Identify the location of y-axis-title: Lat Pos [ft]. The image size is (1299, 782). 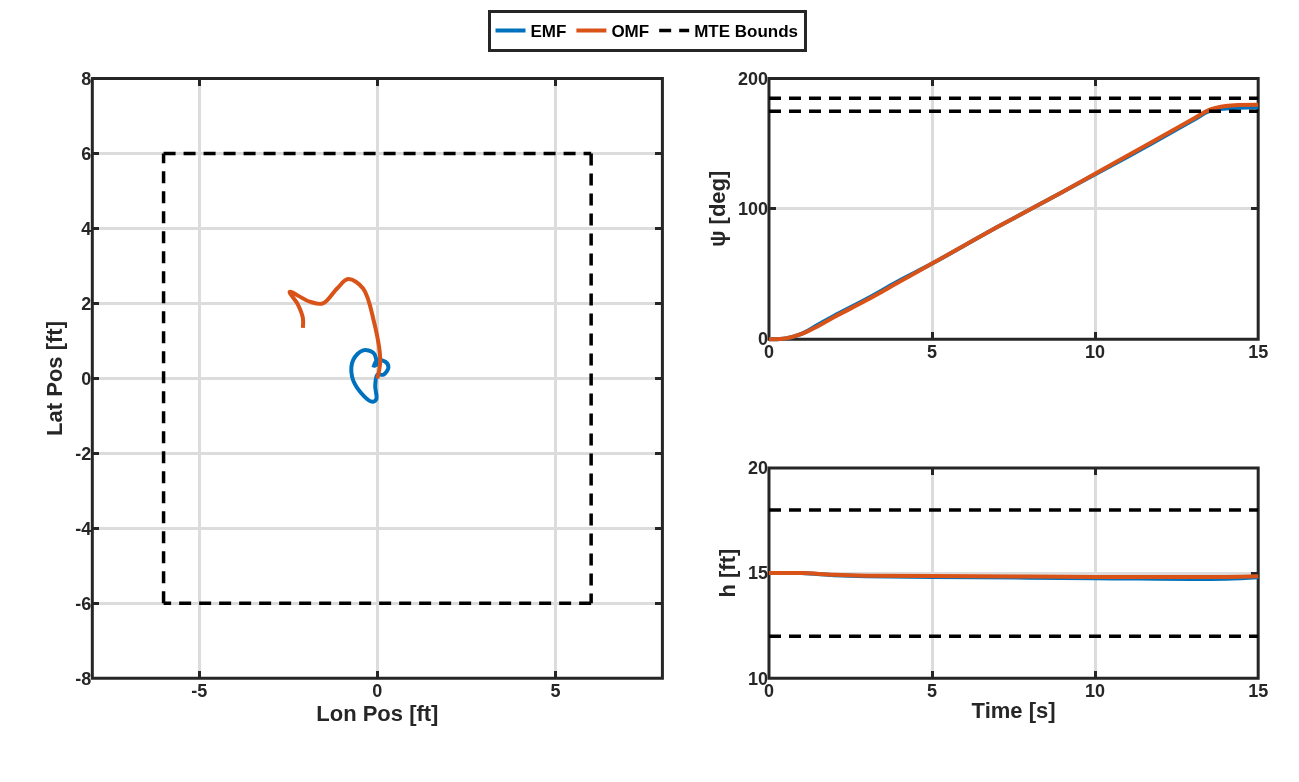
(55, 378).